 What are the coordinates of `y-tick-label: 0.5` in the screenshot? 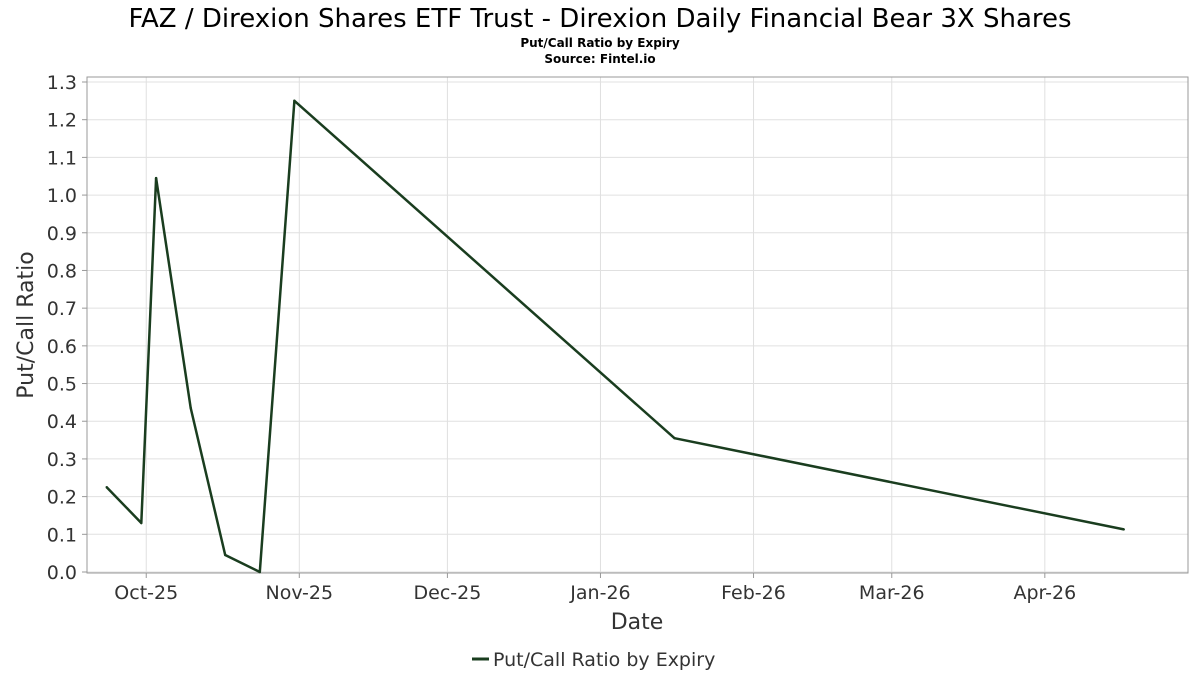 It's located at (62, 385).